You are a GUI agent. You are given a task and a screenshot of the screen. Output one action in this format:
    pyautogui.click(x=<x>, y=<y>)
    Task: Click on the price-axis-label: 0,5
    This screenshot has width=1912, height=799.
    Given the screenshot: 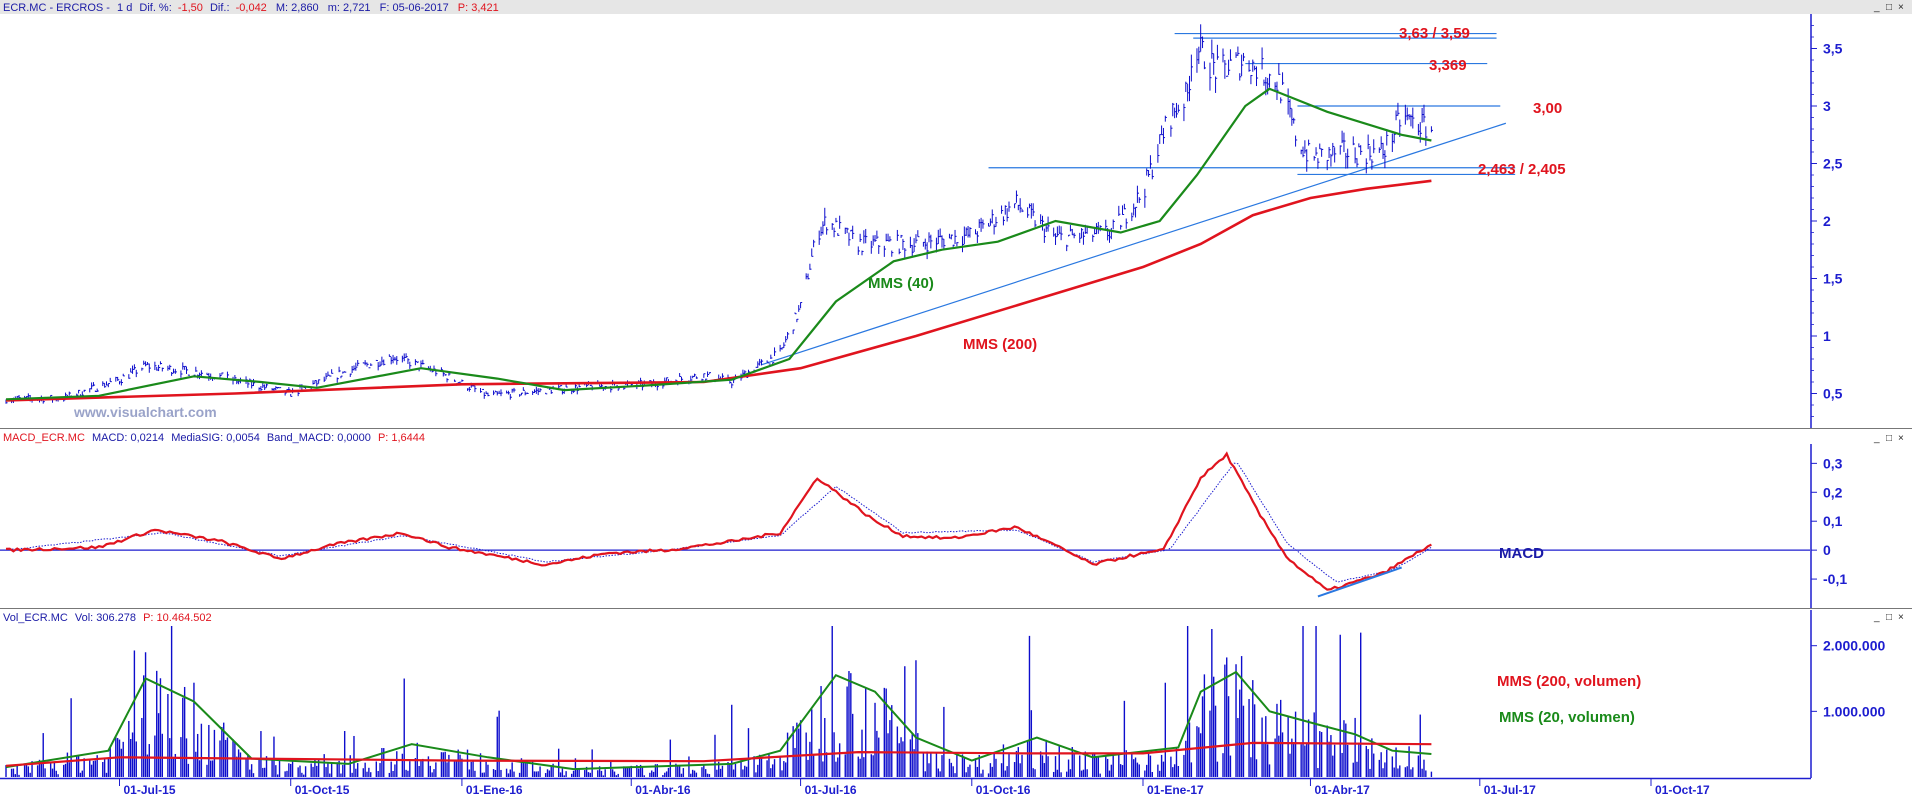 What is the action you would take?
    pyautogui.click(x=1833, y=394)
    